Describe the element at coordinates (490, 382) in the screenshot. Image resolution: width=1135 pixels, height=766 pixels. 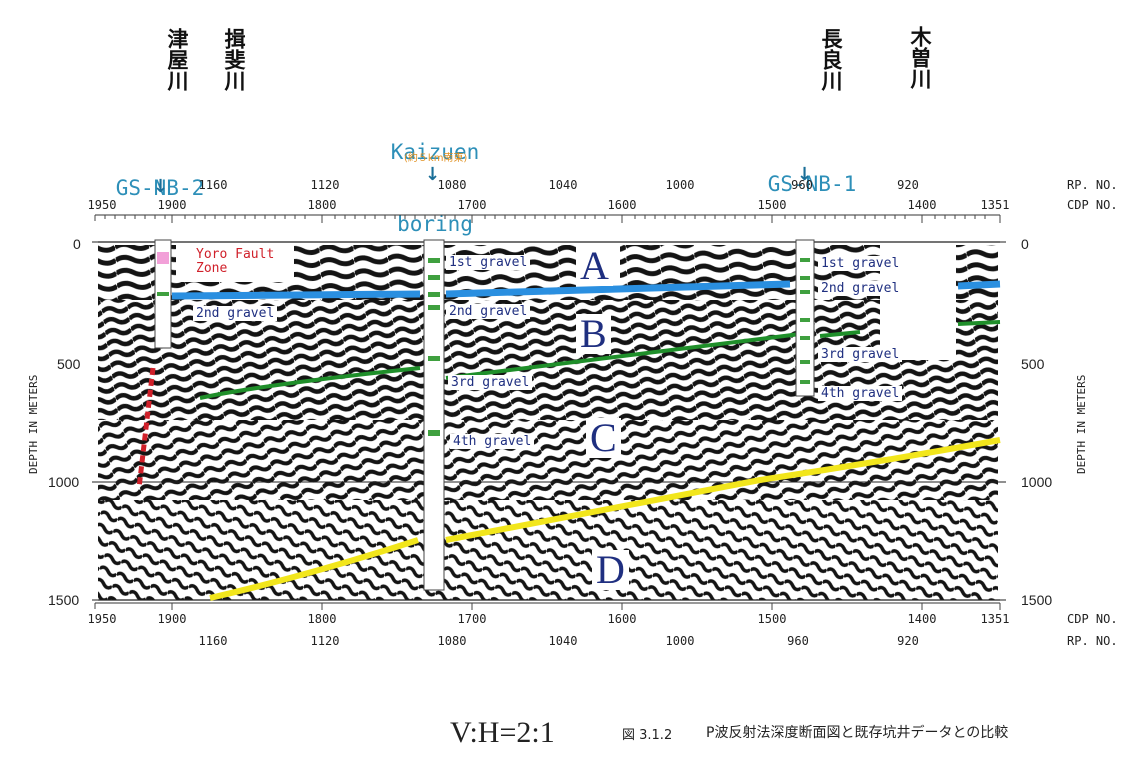
I see `layer-label-middle: 3rd gravel` at that location.